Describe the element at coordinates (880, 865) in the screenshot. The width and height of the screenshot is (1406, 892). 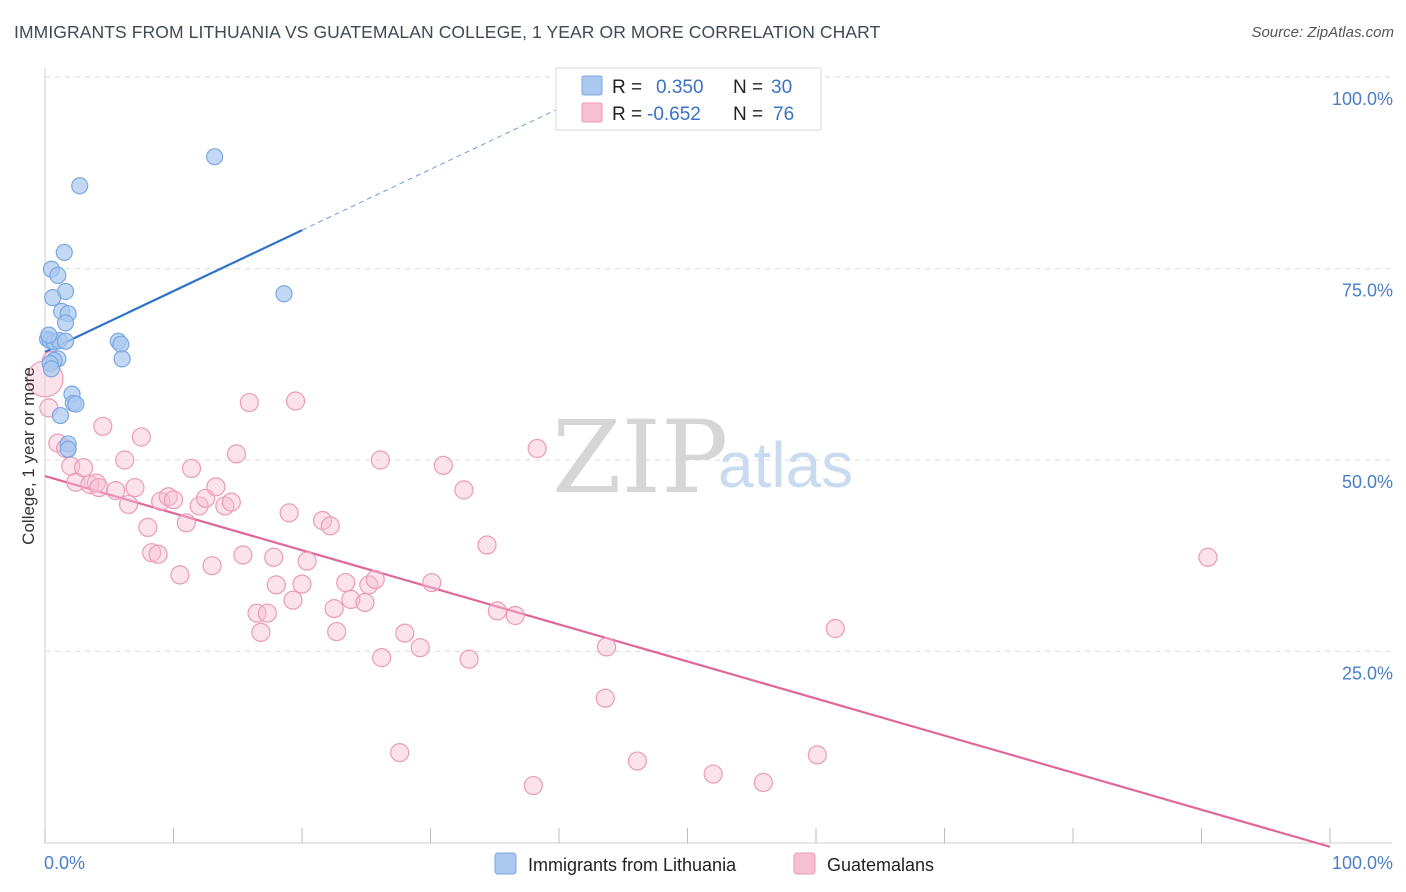
I see `legend-label-guatemalans: Guatemalans` at that location.